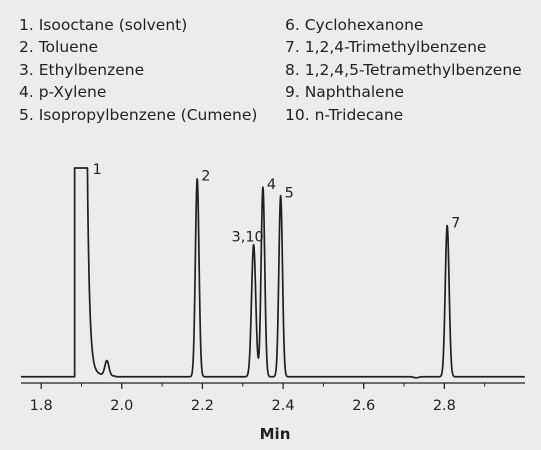 The height and width of the screenshot is (450, 541). I want to click on peak-labels: 1 2 3,10 45 7, so click(277, 204).